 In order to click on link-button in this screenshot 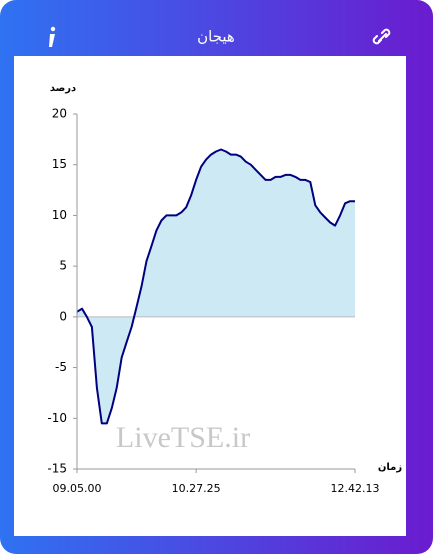, I will do `click(381, 36)`.